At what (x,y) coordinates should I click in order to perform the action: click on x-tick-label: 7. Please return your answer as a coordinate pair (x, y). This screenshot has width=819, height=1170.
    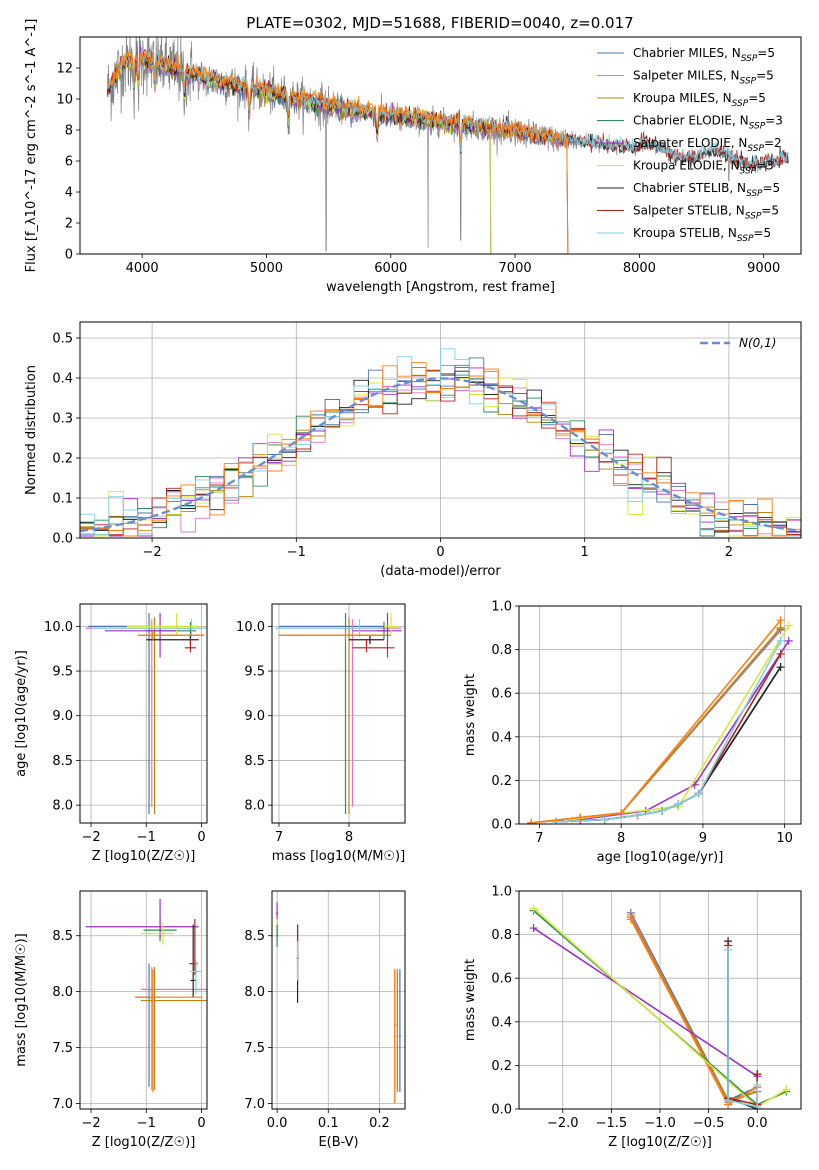
    Looking at the image, I should click on (539, 838).